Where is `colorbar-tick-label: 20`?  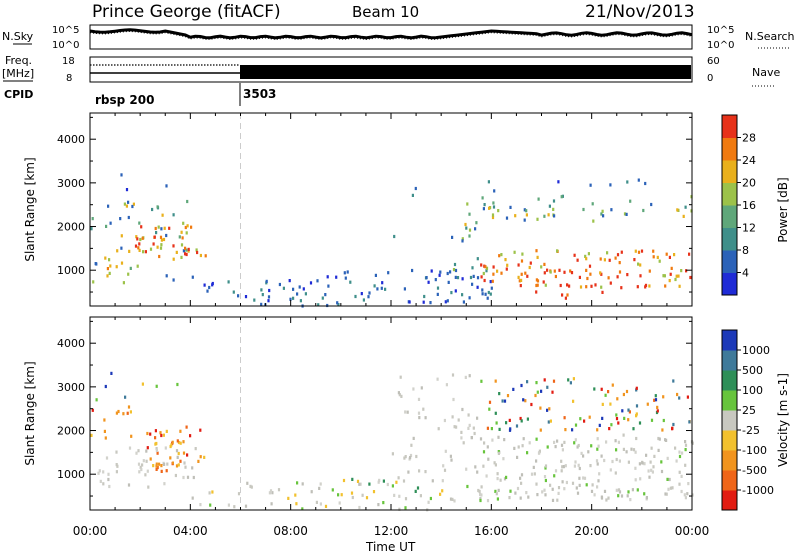
colorbar-tick-label: 20 is located at coordinates (749, 183).